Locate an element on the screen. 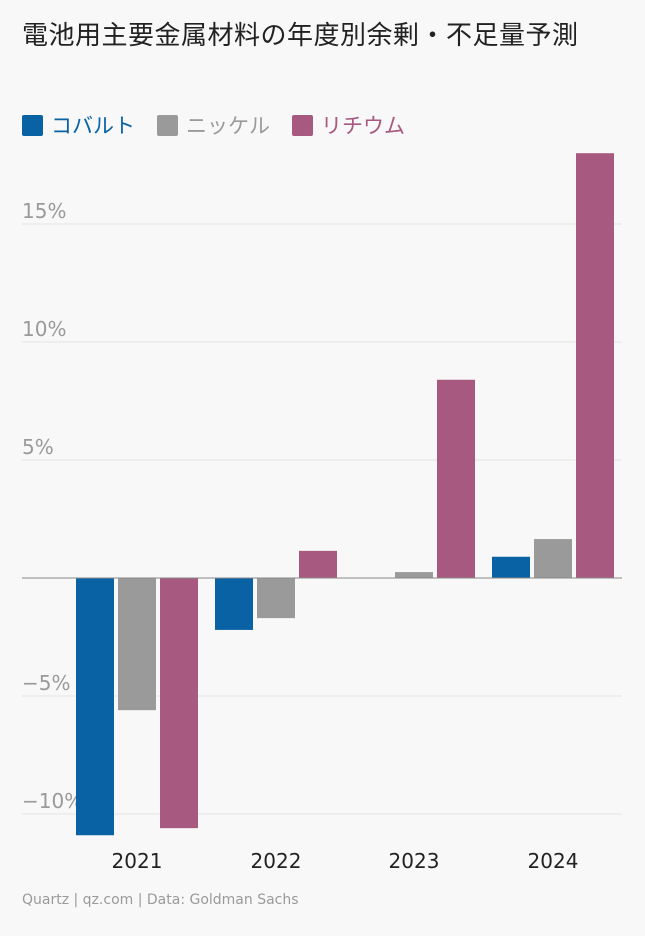  y-tick-label: −5% is located at coordinates (46, 683).